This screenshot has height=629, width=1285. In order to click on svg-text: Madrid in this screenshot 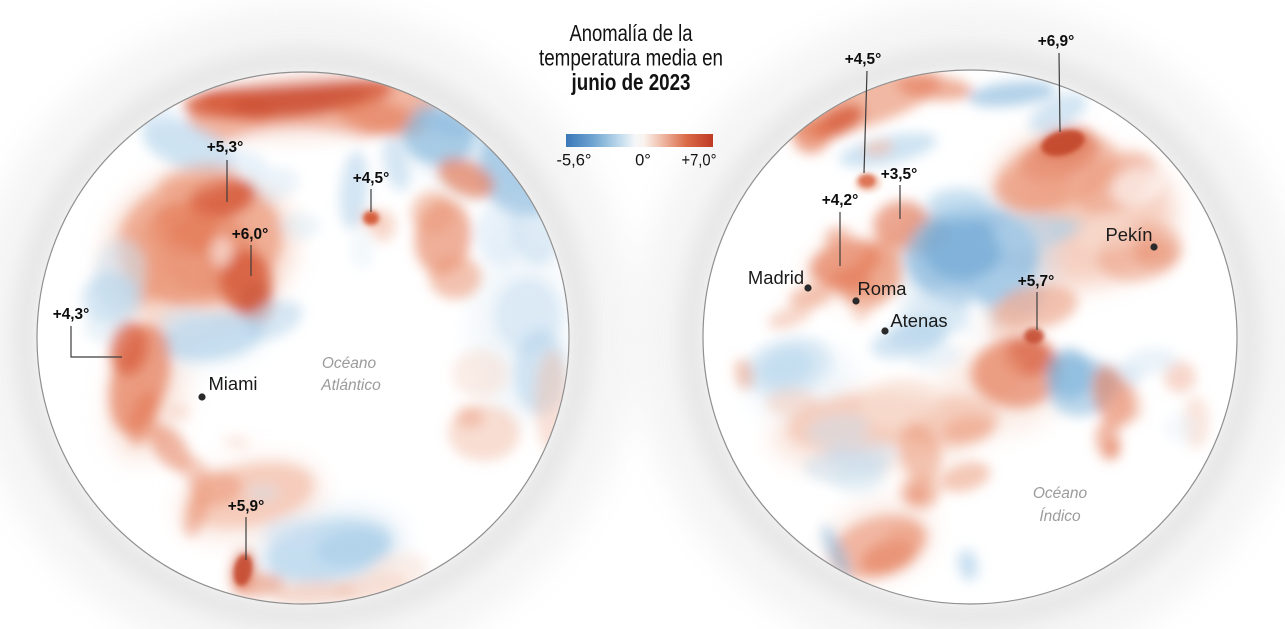, I will do `click(776, 277)`.